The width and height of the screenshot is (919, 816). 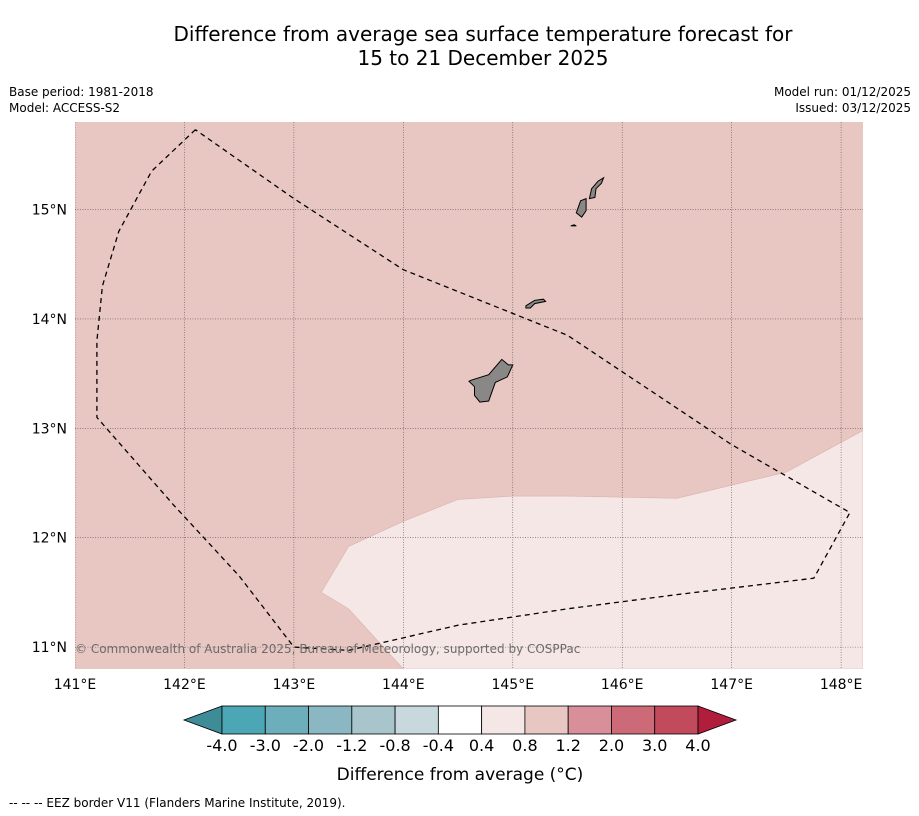 What do you see at coordinates (438, 745) in the screenshot?
I see `colorbar-tick-label: -0.4` at bounding box center [438, 745].